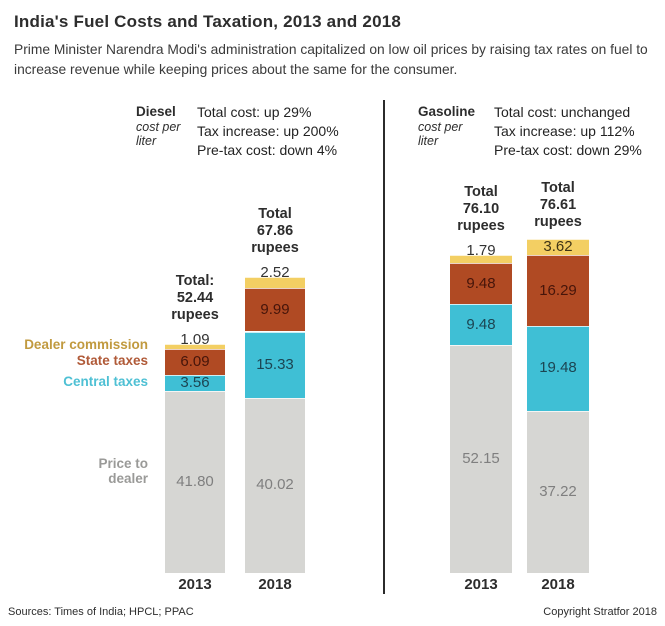 The image size is (665, 626). Describe the element at coordinates (158, 134) in the screenshot. I see `diesel-unit-label: cost per liter` at that location.